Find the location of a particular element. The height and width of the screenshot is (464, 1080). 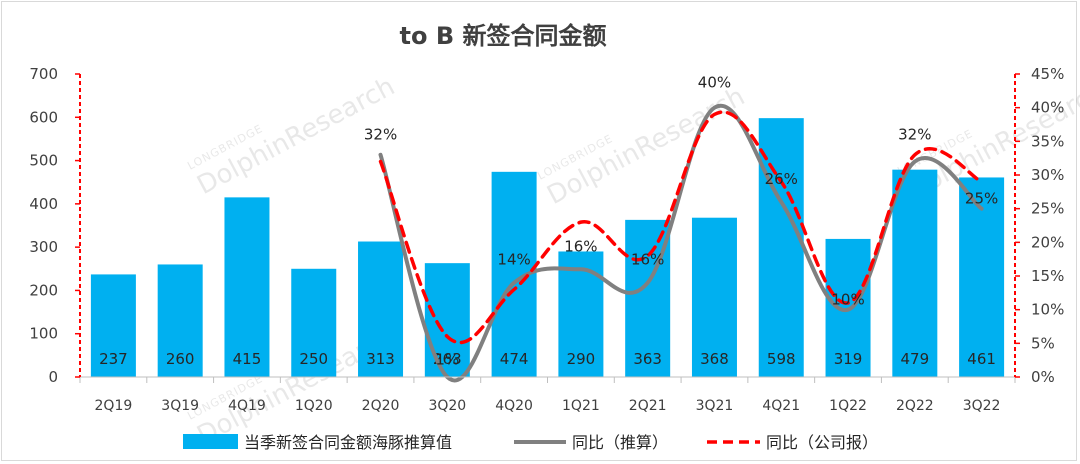

y-right-tick-label: 15% is located at coordinates (1047, 276).